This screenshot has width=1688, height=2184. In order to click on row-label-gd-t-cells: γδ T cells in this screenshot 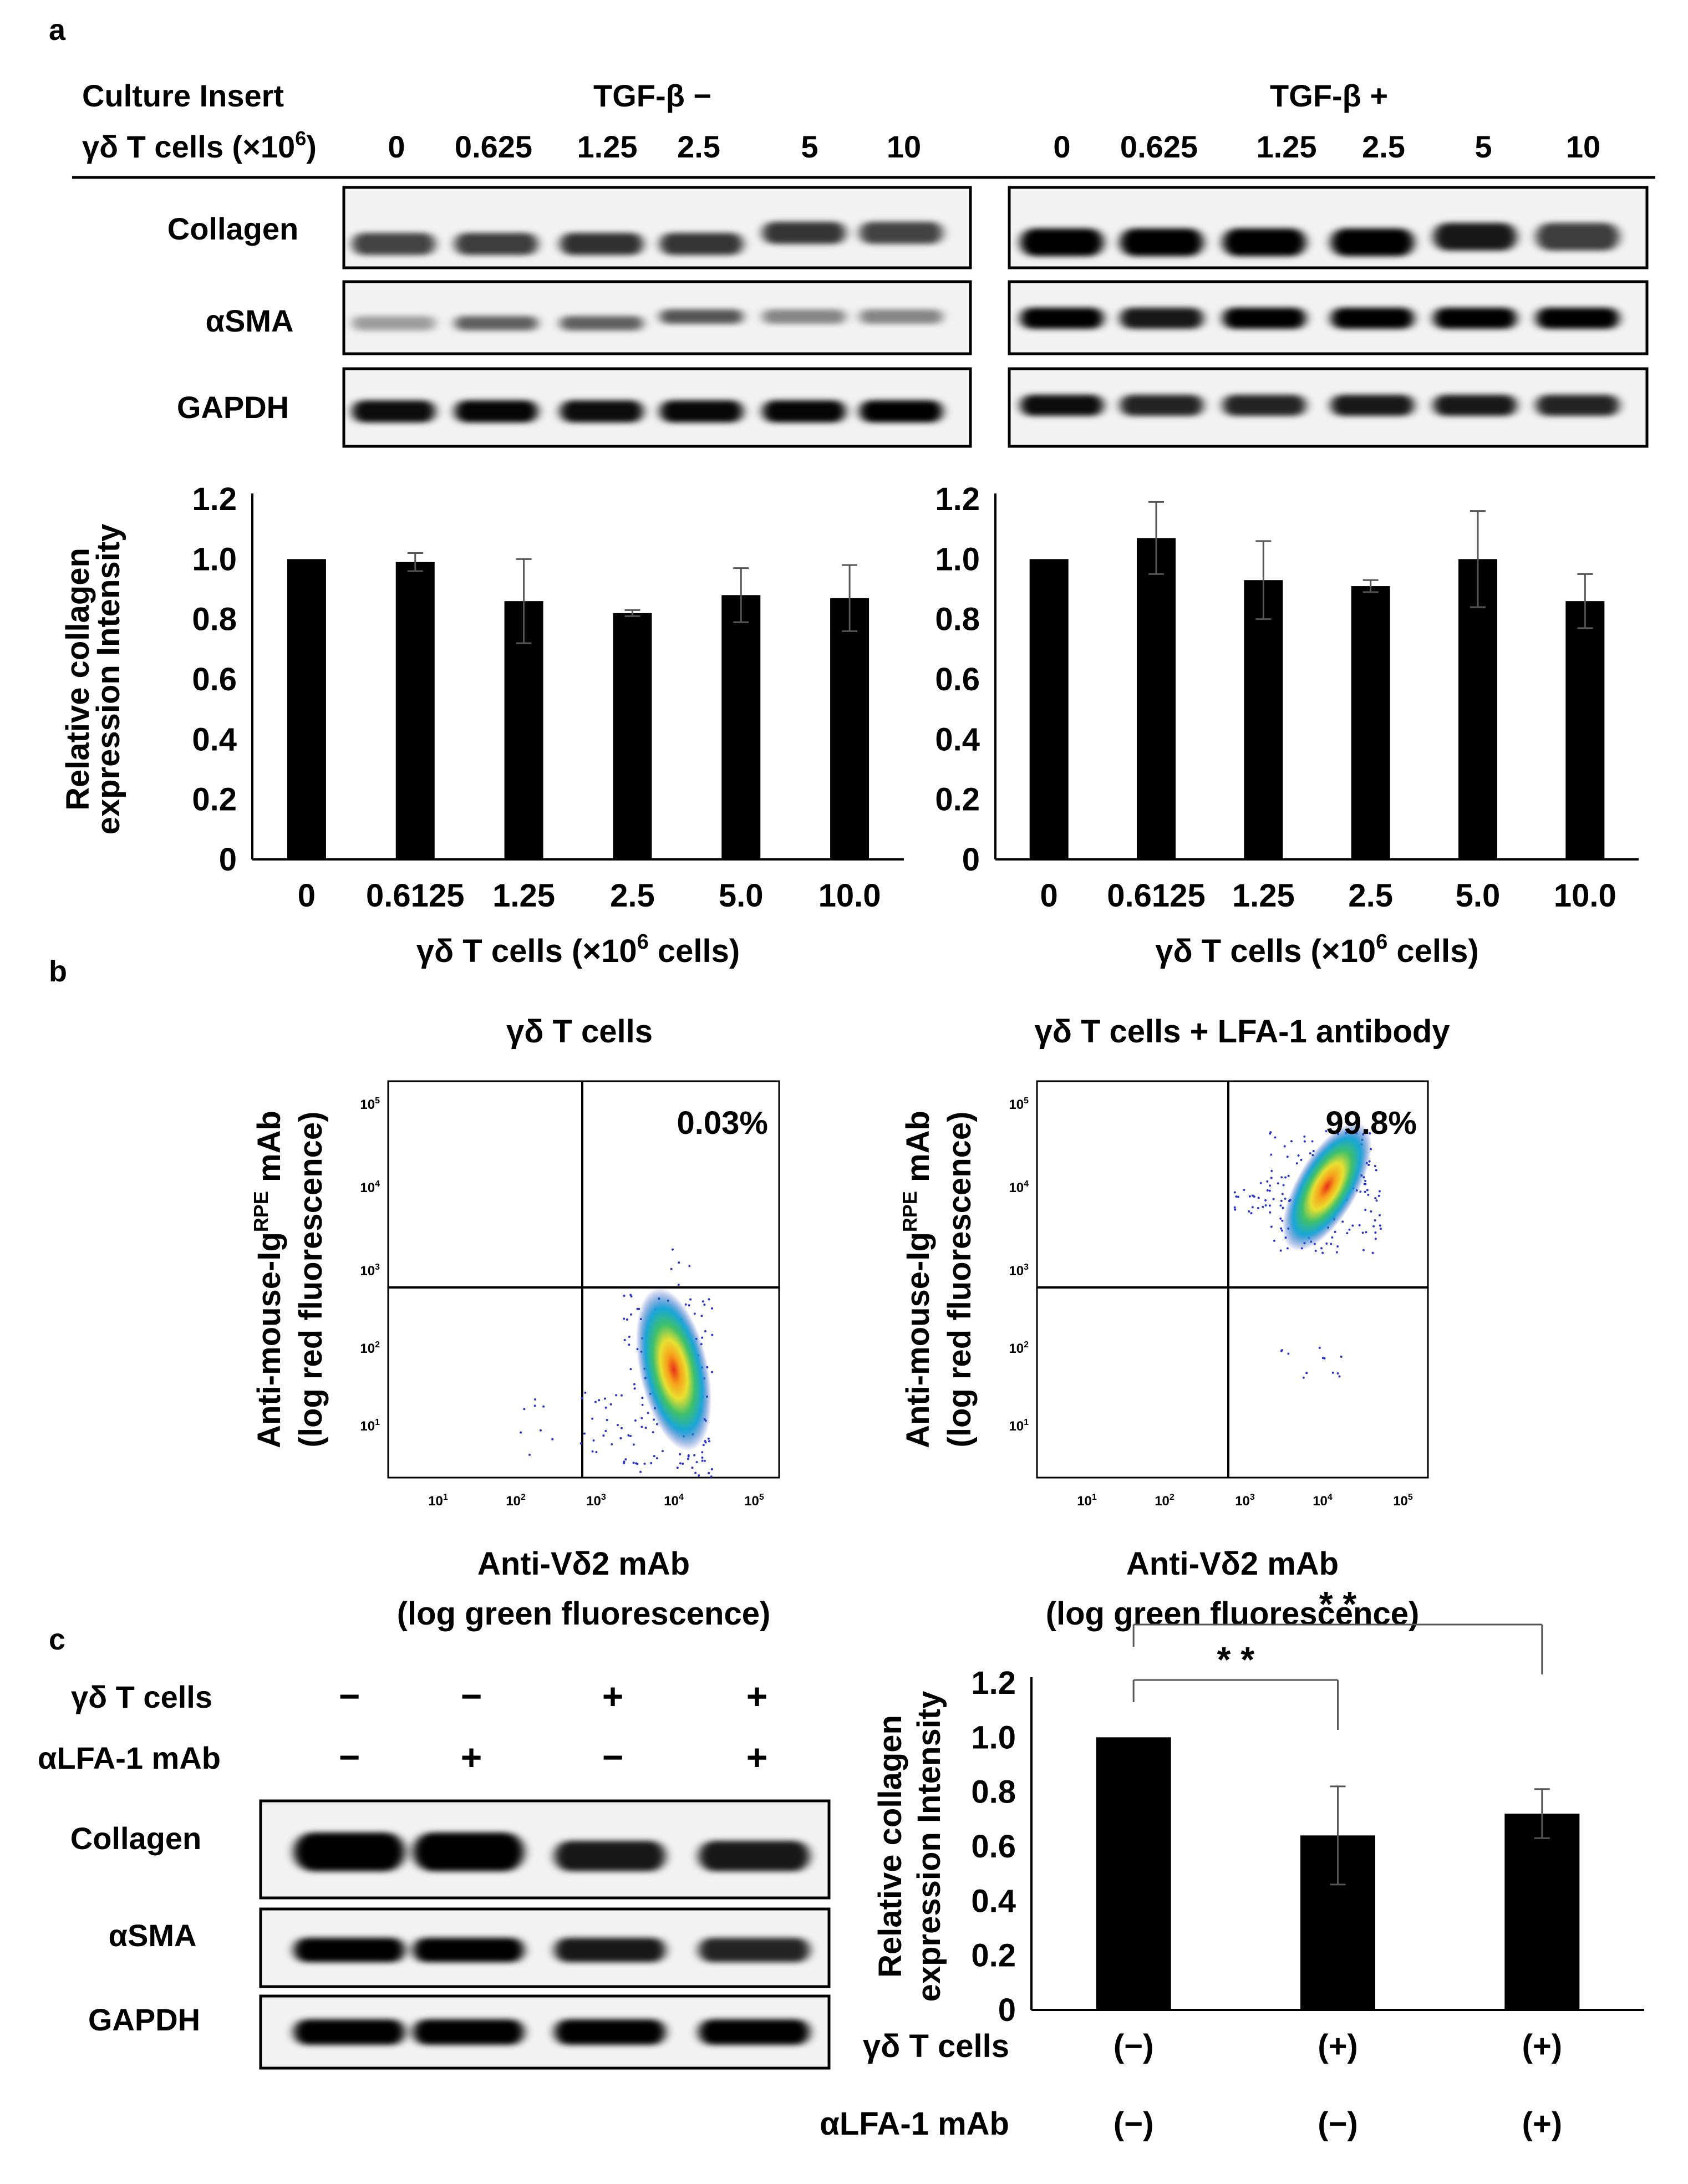, I will do `click(141, 1696)`.